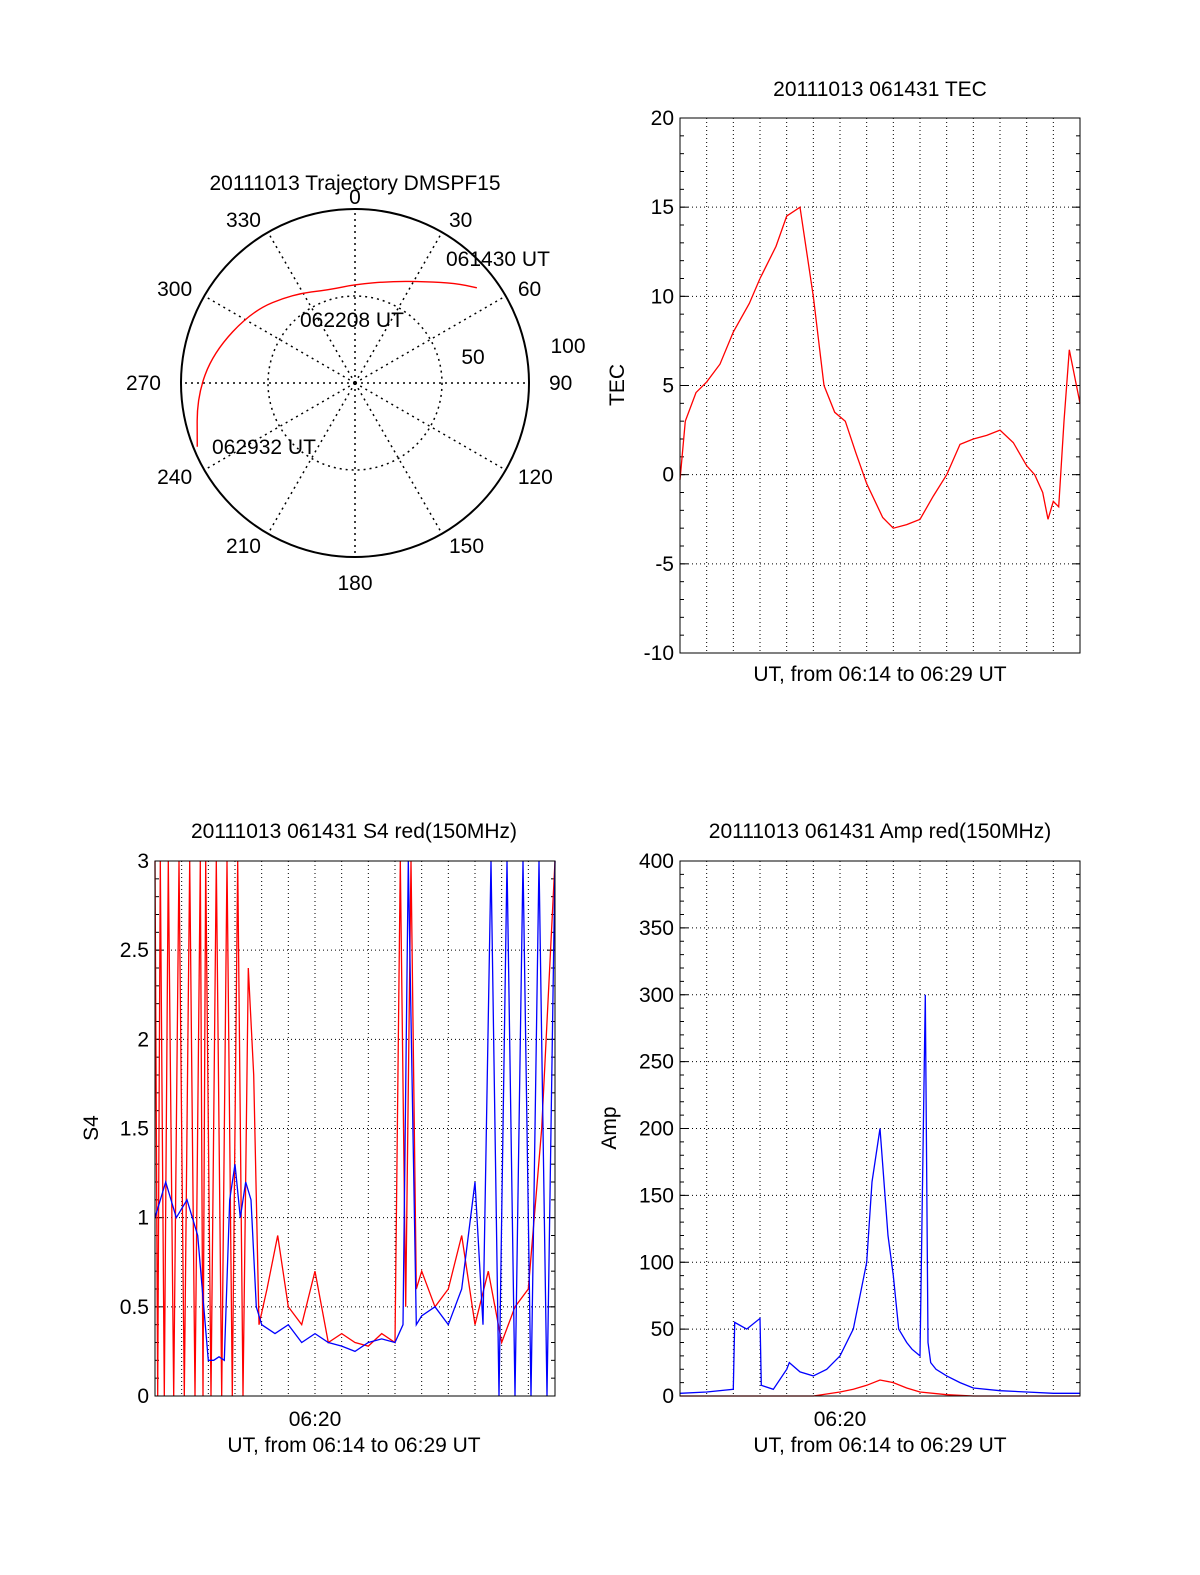 This screenshot has height=1575, width=1200. What do you see at coordinates (535, 477) in the screenshot?
I see `azimuth-label: 120` at bounding box center [535, 477].